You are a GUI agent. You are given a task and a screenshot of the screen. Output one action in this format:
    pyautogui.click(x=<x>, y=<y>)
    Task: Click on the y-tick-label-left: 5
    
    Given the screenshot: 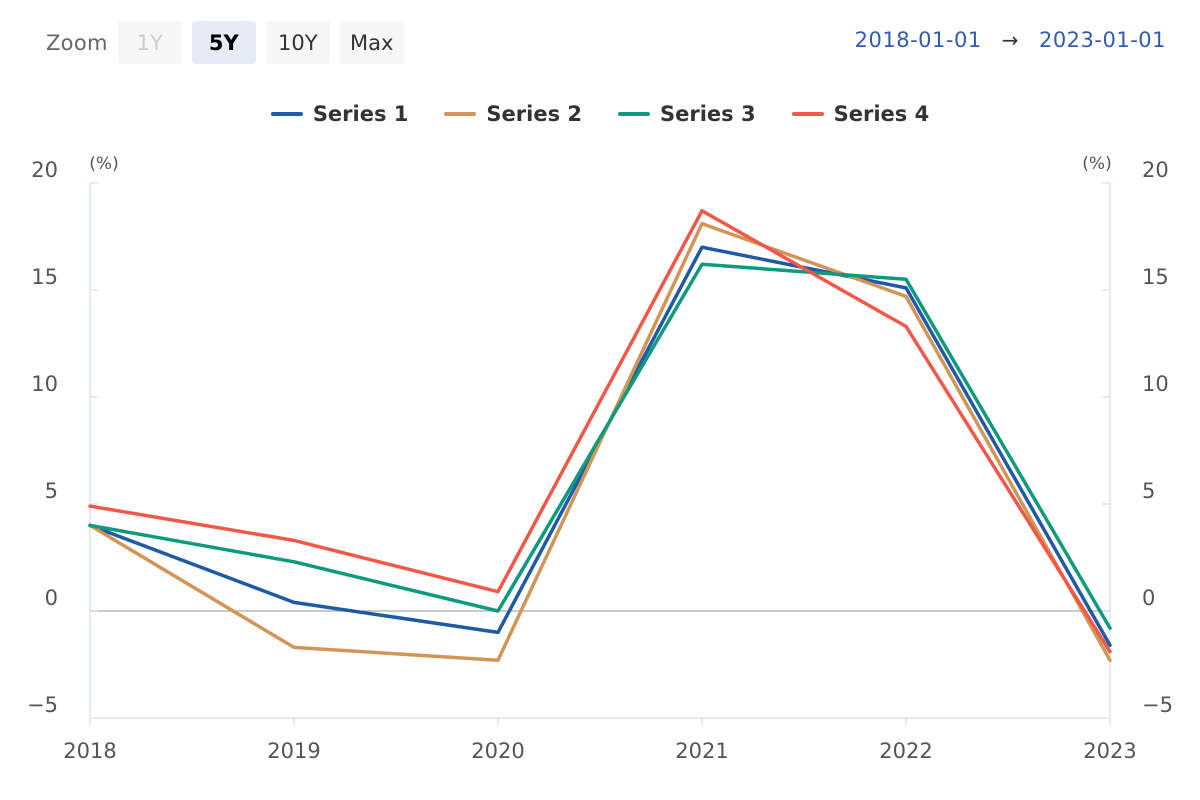 What is the action you would take?
    pyautogui.click(x=51, y=491)
    